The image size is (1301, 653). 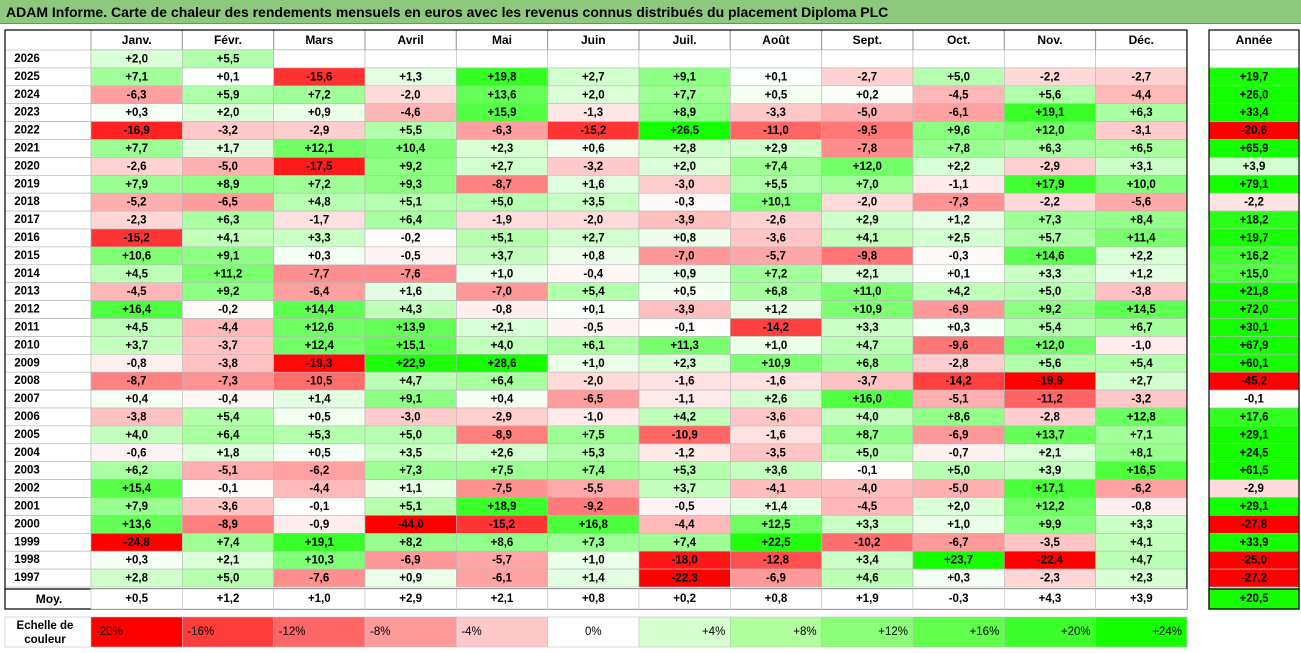 I want to click on cell-value: -0,8, so click(x=502, y=310).